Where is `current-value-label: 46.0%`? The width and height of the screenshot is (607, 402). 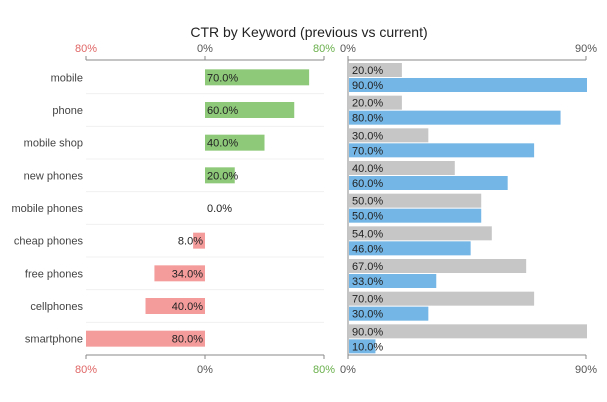
current-value-label: 46.0% is located at coordinates (367, 249).